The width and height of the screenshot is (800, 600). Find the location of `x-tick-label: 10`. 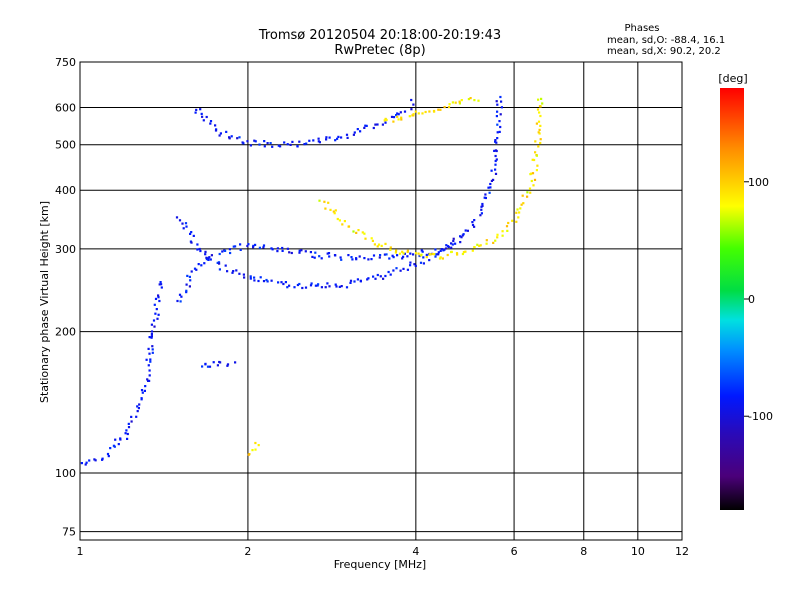

x-tick-label: 10 is located at coordinates (638, 551).